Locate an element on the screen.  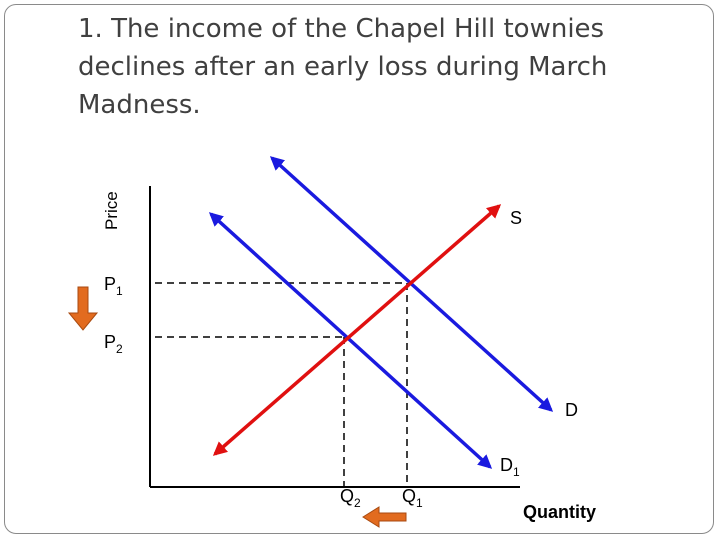
supply-label: S is located at coordinates (516, 218).